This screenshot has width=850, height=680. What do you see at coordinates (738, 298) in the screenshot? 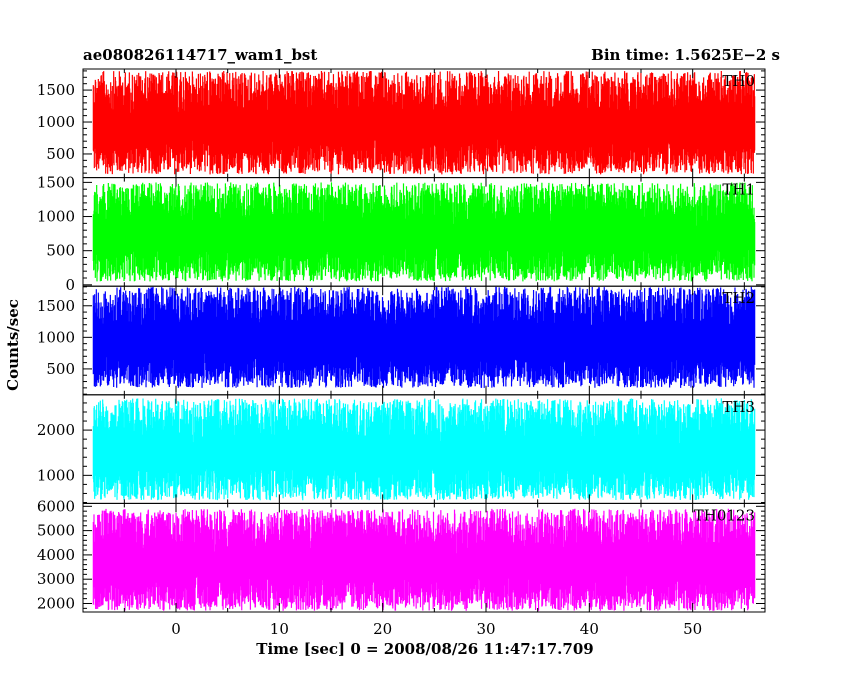
I see `panel-label-th2: TH2` at bounding box center [738, 298].